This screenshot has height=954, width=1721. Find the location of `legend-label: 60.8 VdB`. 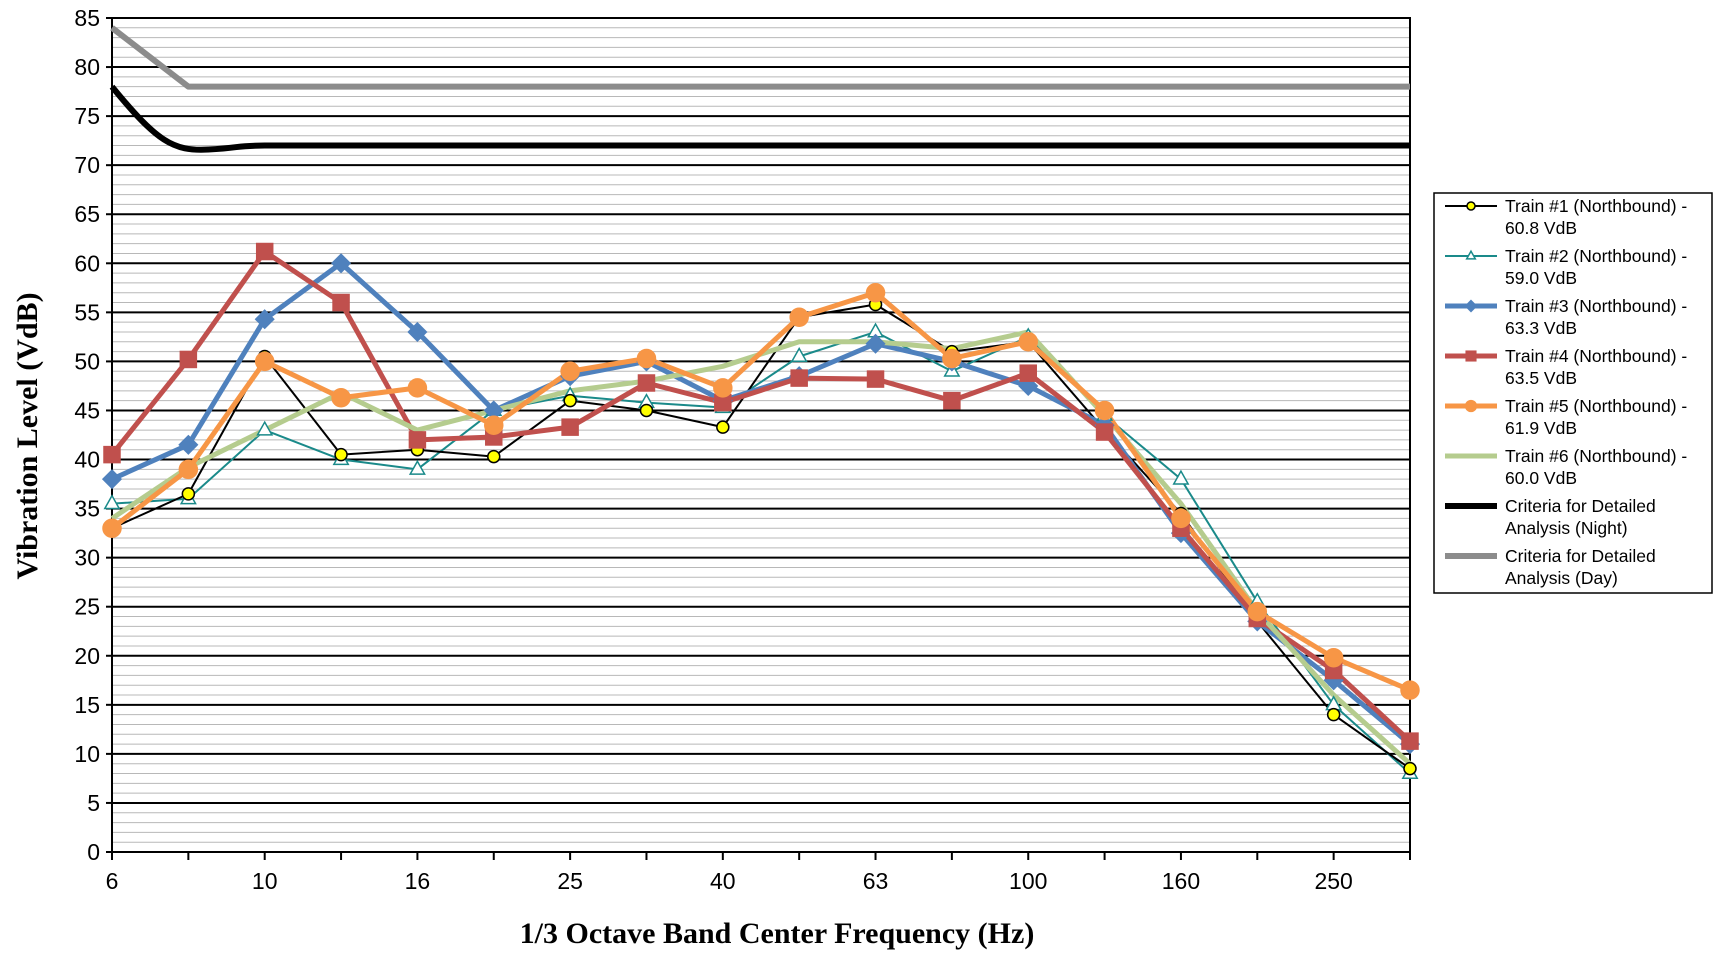

legend-label: 60.8 VdB is located at coordinates (1541, 228).